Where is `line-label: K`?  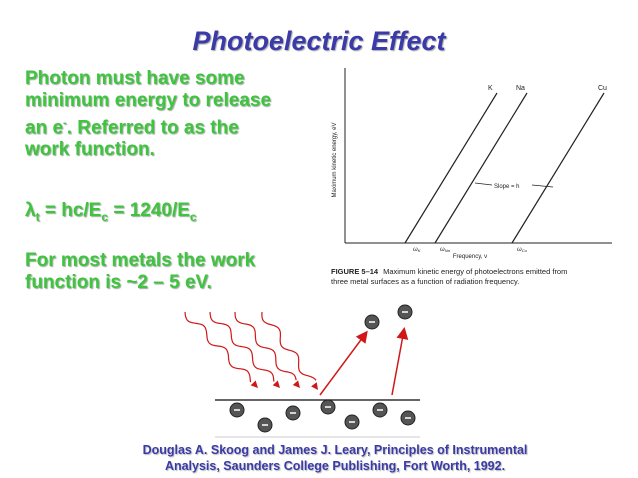
line-label: K is located at coordinates (490, 88).